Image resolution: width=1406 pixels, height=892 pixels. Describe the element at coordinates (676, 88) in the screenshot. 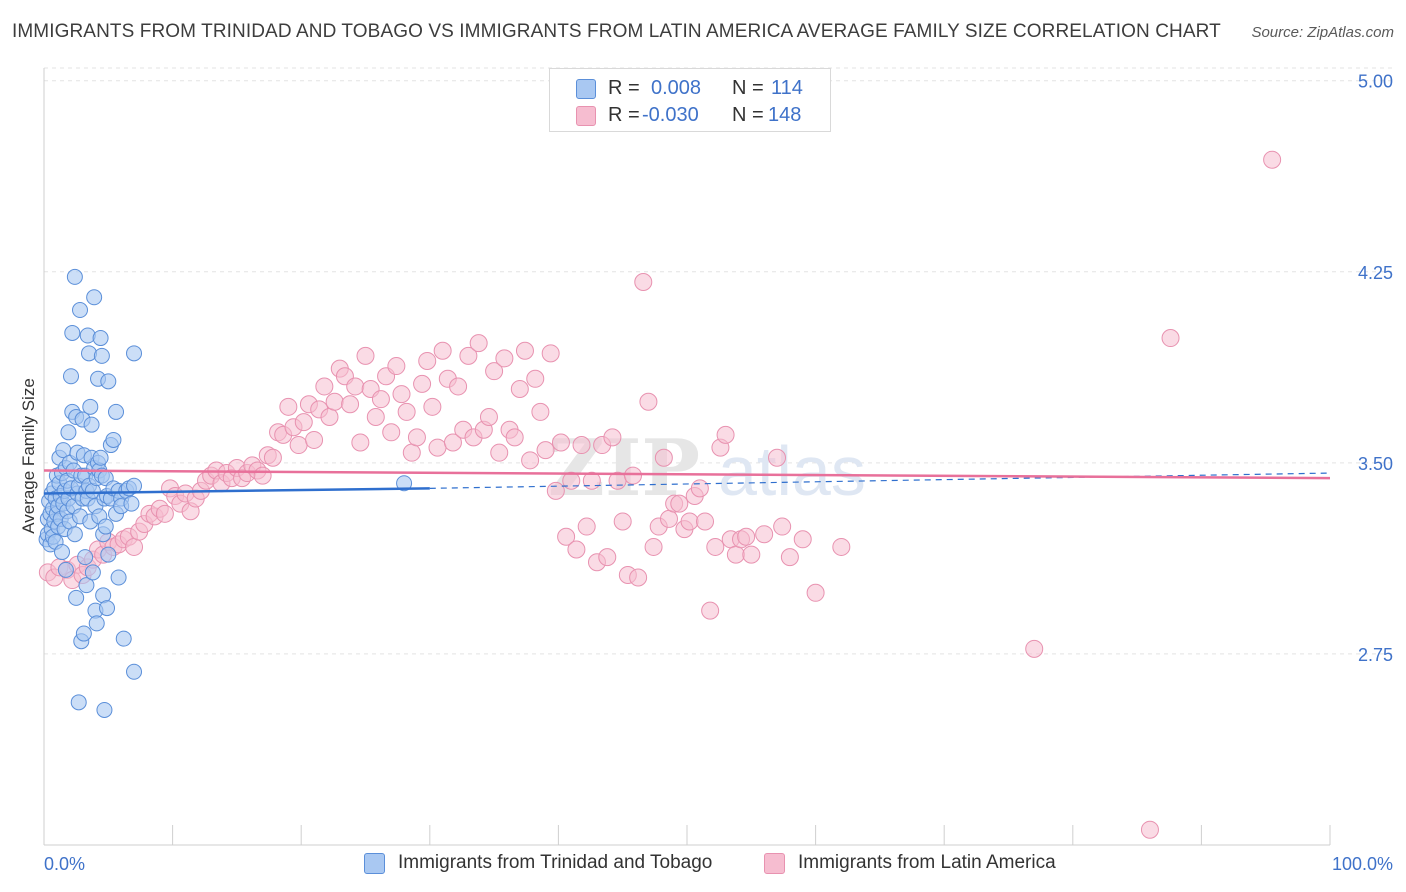

I see `legend-r-value: 0.008` at that location.